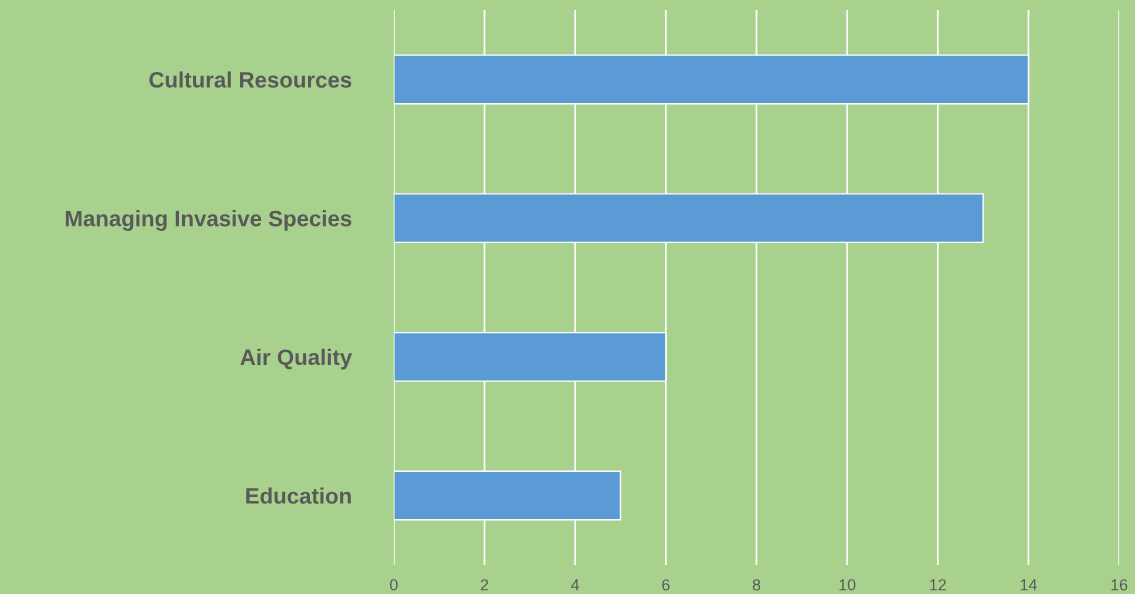  I want to click on x-tick-label: 0, so click(394, 585).